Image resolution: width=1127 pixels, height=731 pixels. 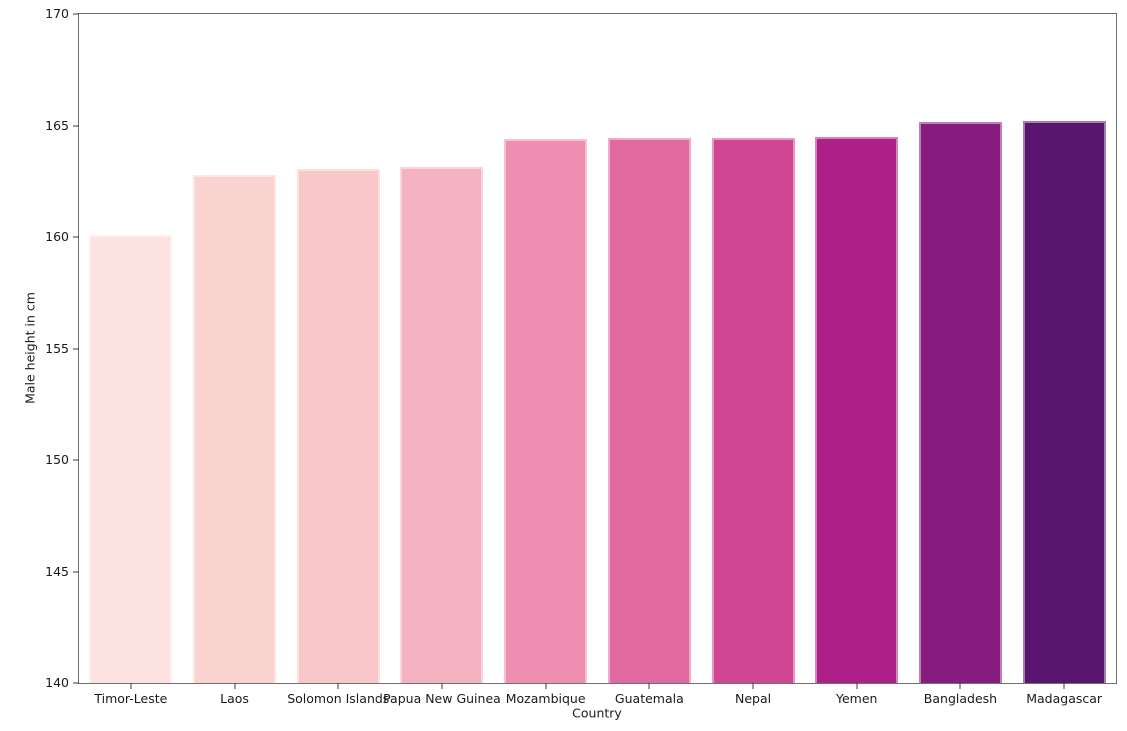 I want to click on x-tick-label: Bangladesh, so click(x=960, y=698).